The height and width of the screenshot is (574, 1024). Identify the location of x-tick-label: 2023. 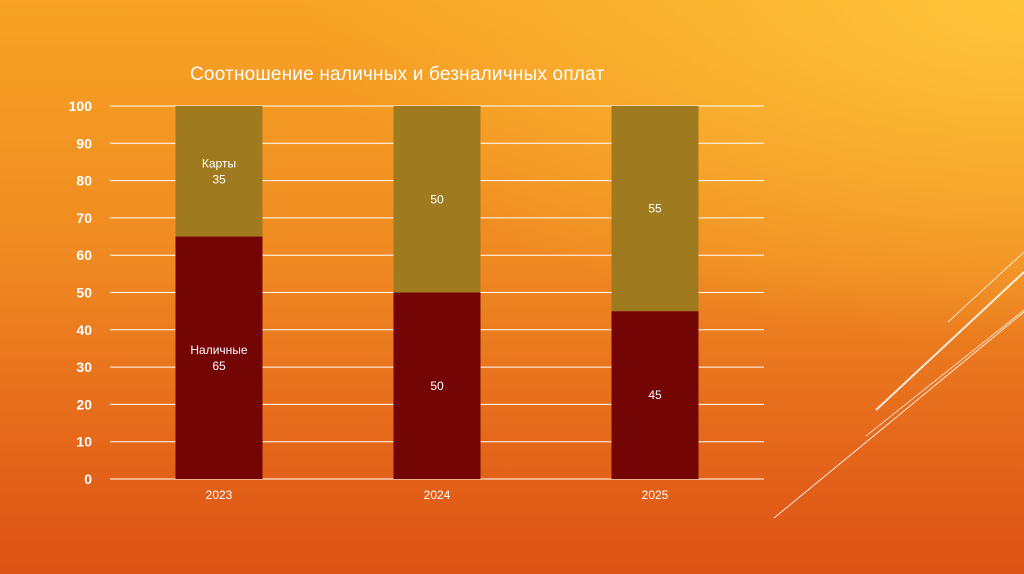
(219, 495).